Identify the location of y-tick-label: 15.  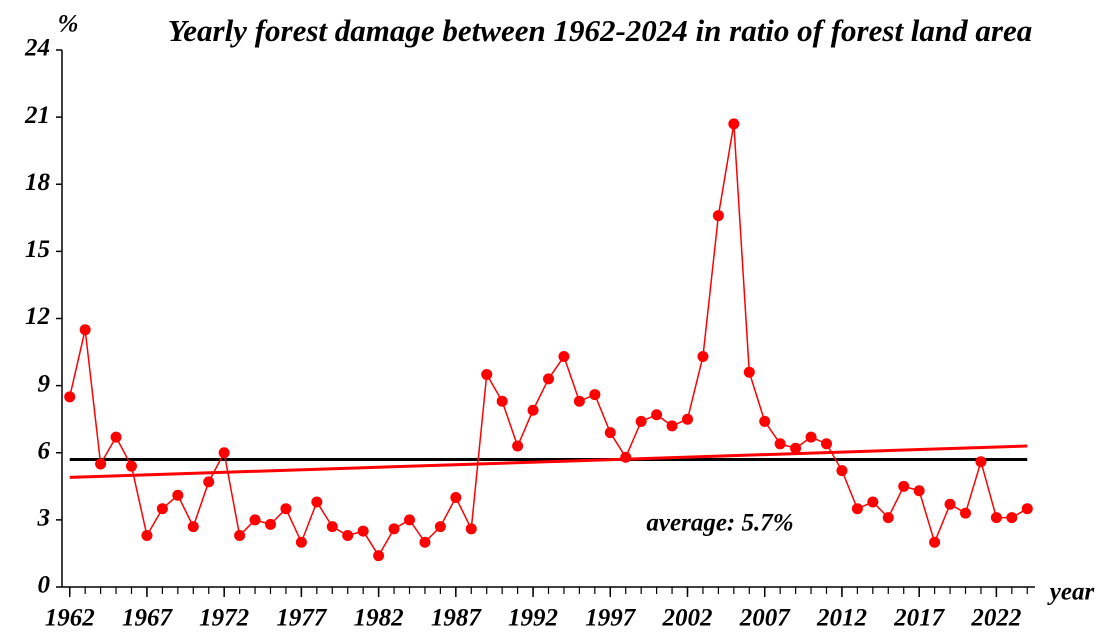
(37, 249).